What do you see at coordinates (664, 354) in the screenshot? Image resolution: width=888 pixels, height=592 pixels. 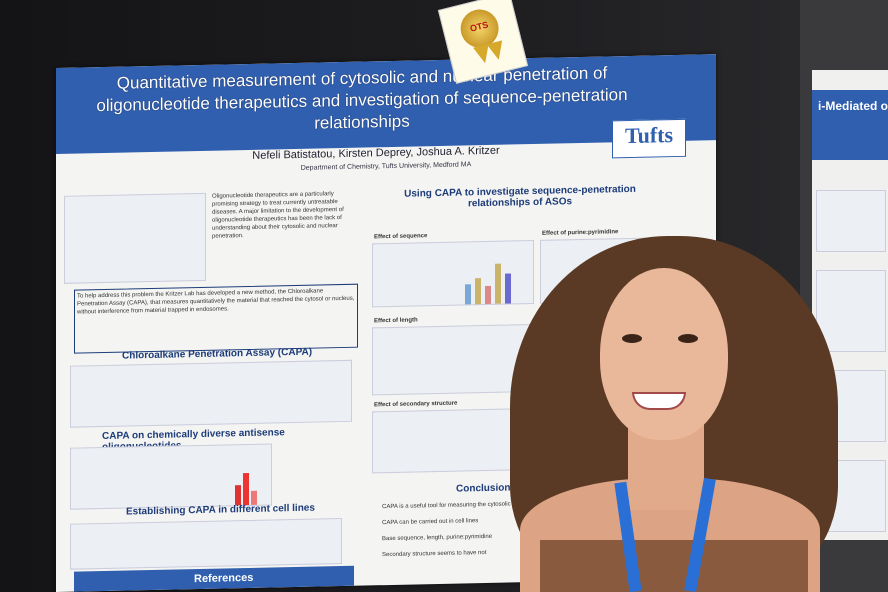 I see `presenter-face` at bounding box center [664, 354].